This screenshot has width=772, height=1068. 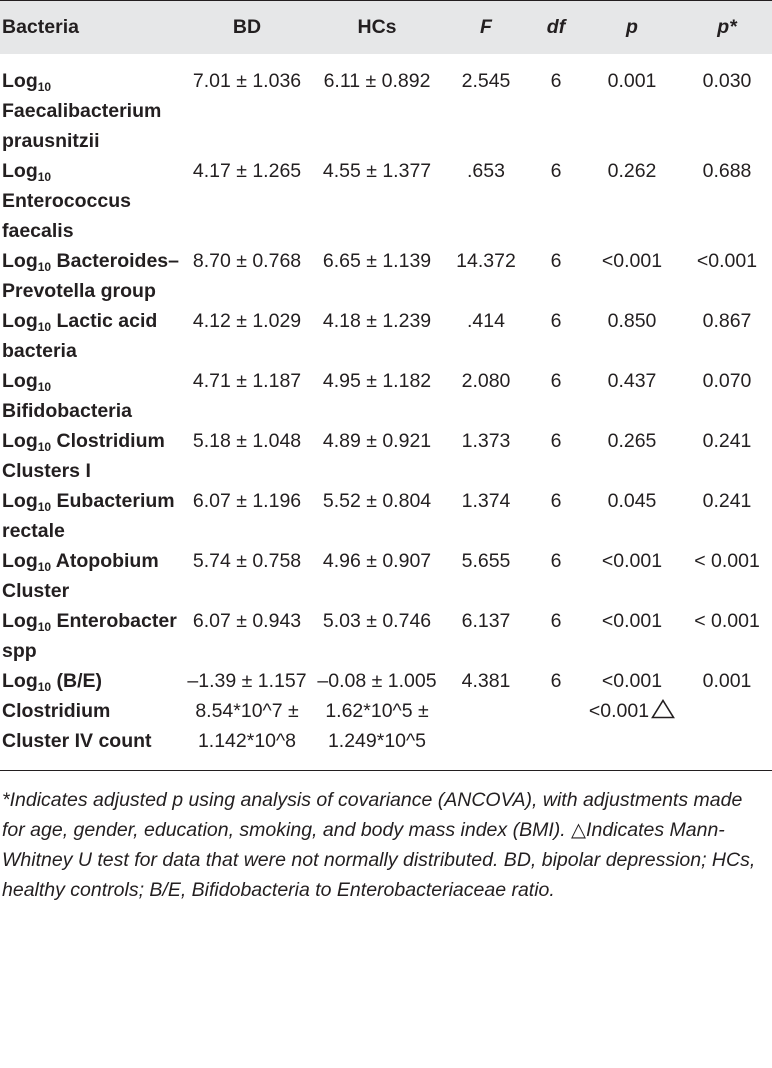 What do you see at coordinates (377, 321) in the screenshot?
I see `hcs-value-text: 4.18 ± 1.239` at bounding box center [377, 321].